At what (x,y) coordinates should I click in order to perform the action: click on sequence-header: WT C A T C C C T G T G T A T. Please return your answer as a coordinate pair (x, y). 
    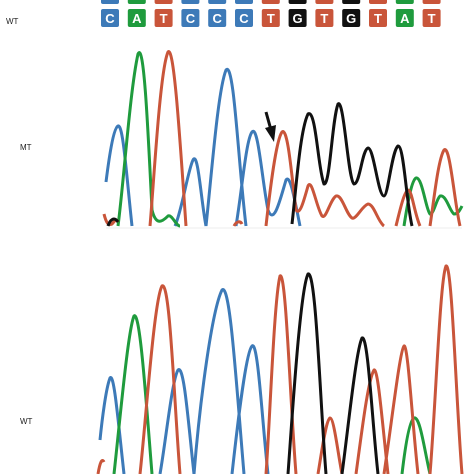
    Looking at the image, I should click on (223, 13).